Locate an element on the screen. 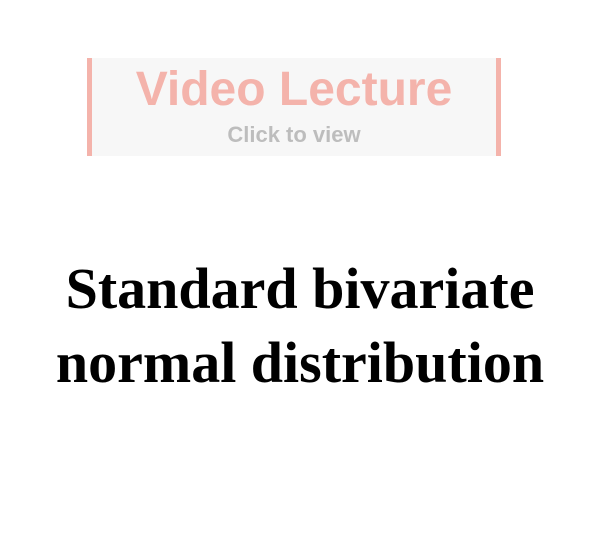  page-title-line-1: Standard bivariate is located at coordinates (300, 288).